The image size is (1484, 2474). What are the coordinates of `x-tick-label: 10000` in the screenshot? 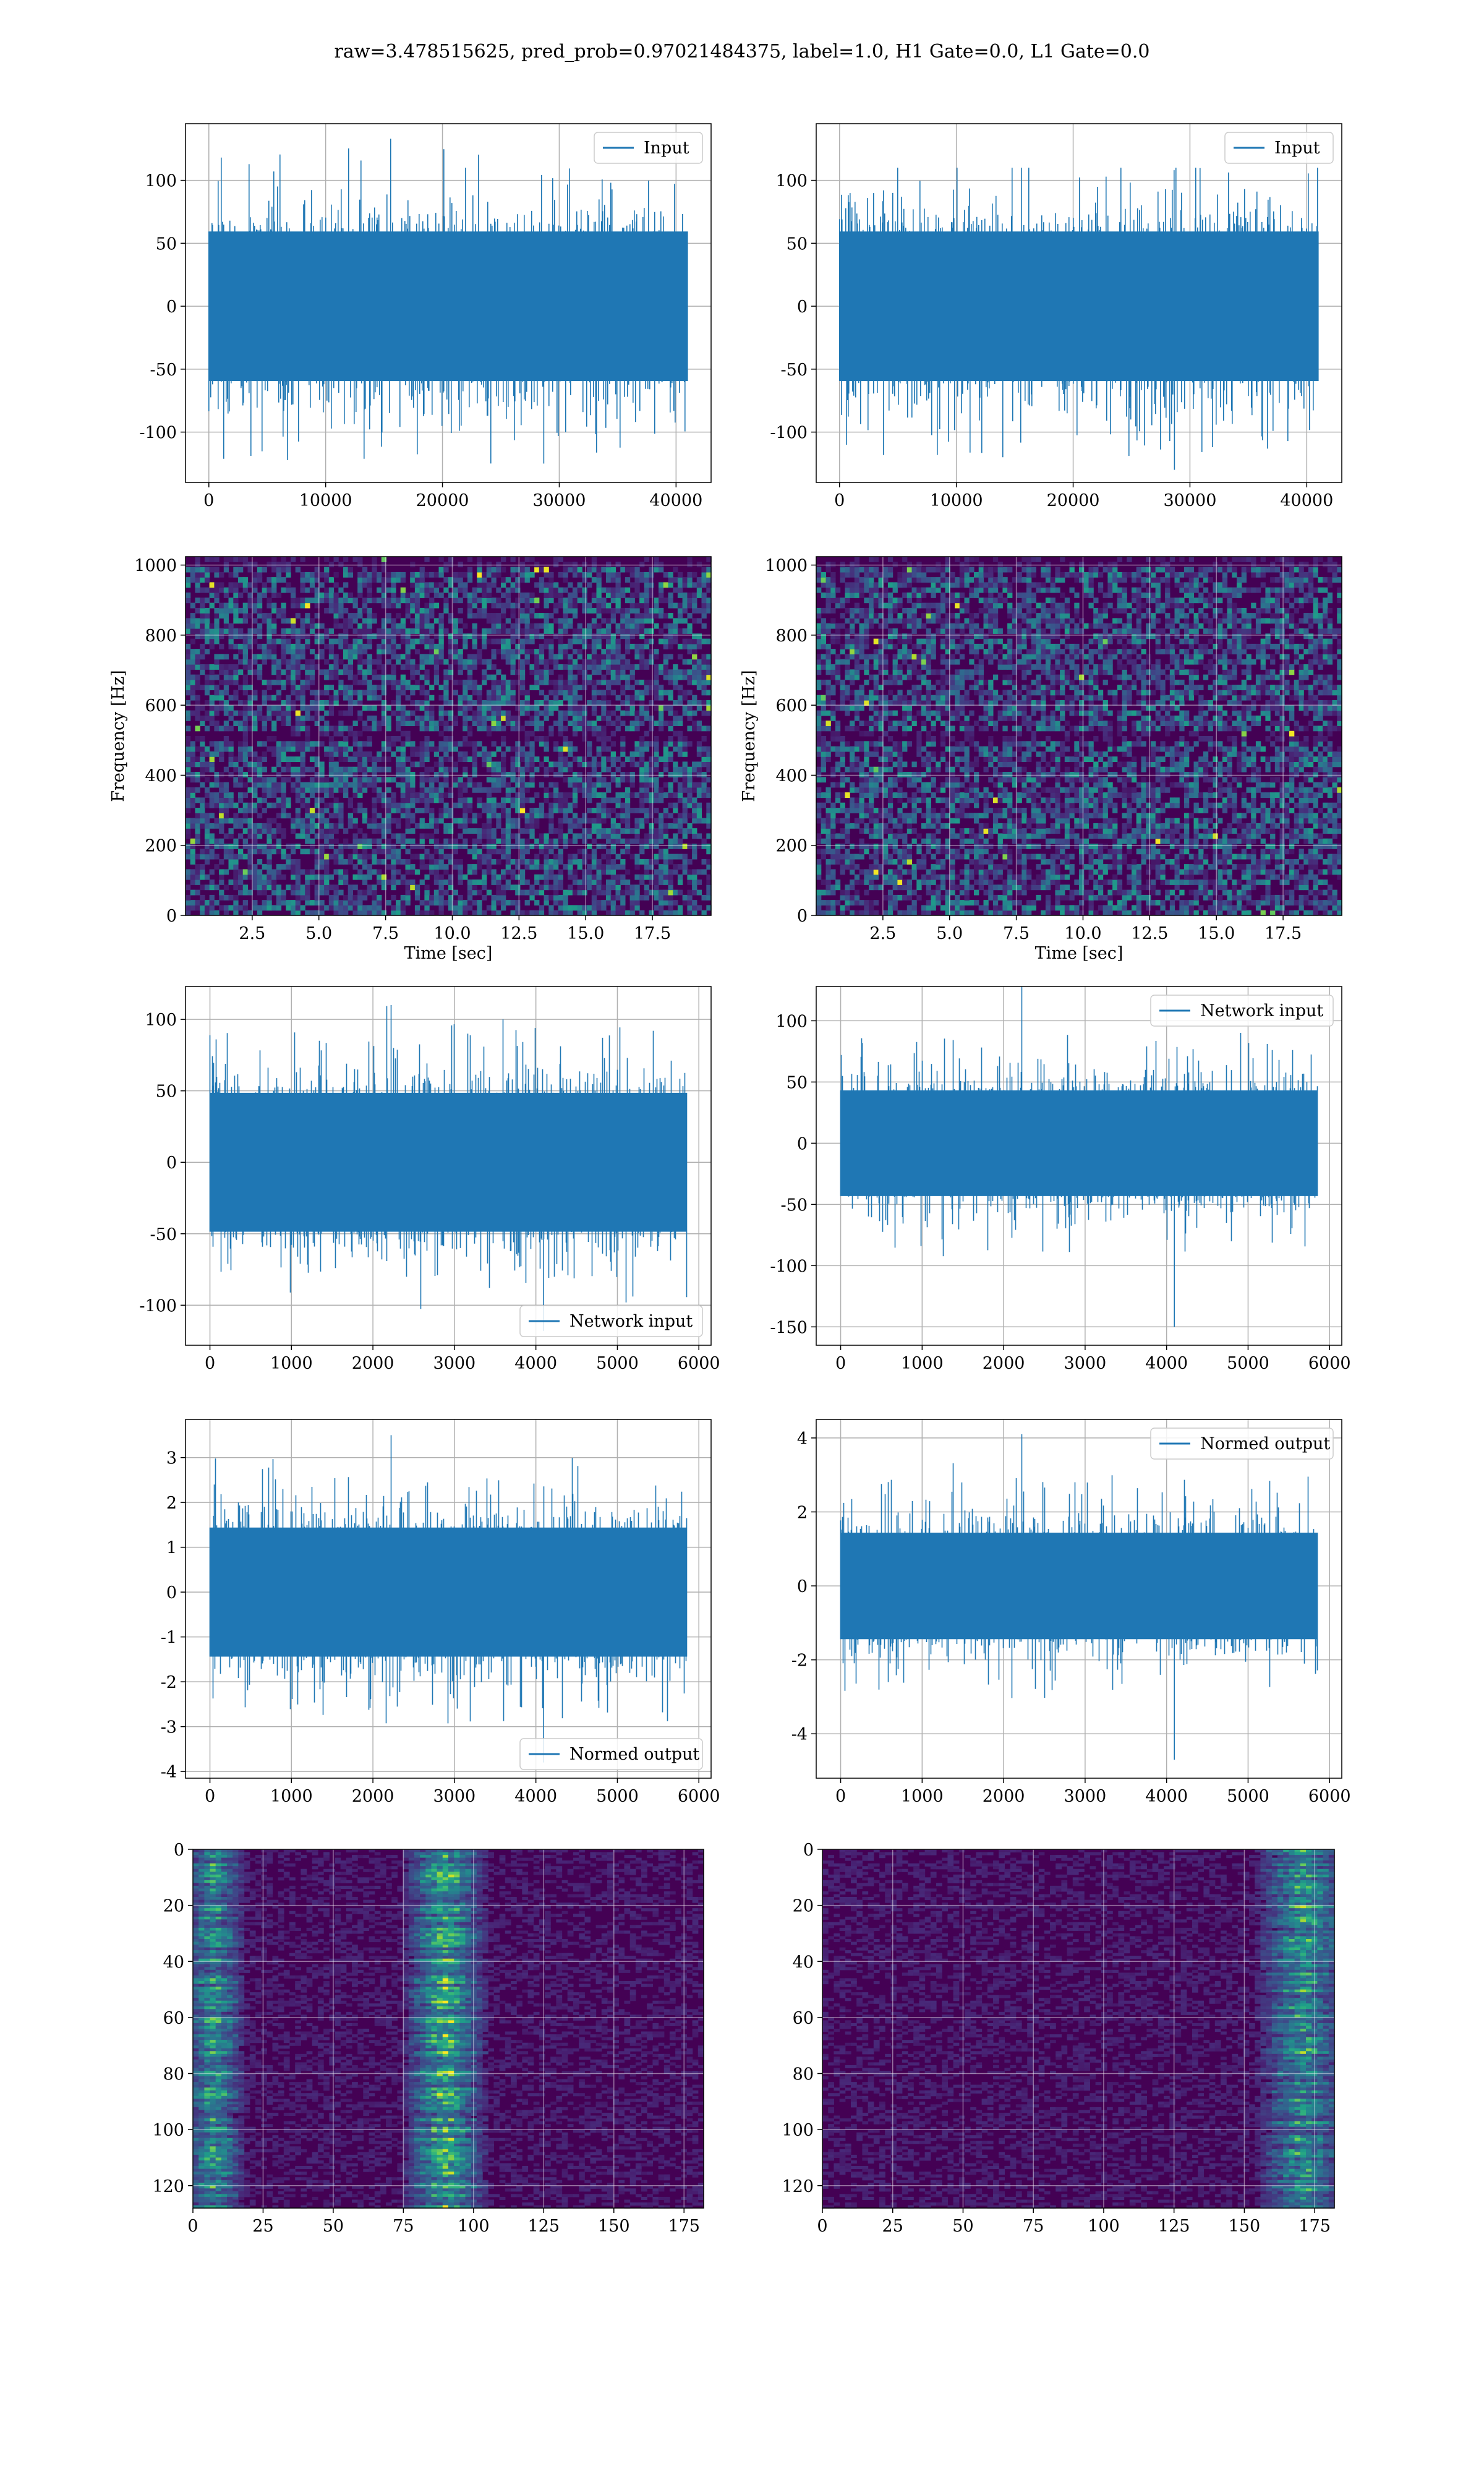 It's located at (956, 500).